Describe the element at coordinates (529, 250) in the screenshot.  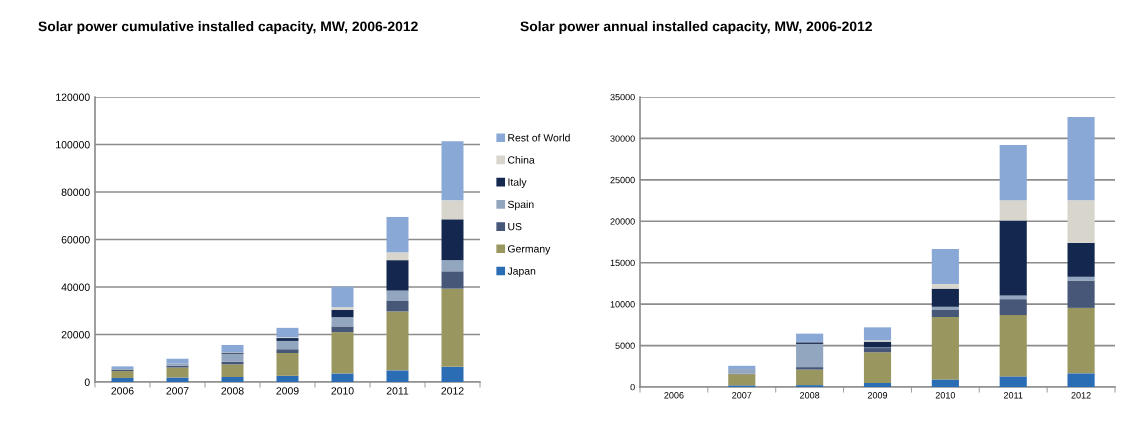
I see `legend-label: Germany` at that location.